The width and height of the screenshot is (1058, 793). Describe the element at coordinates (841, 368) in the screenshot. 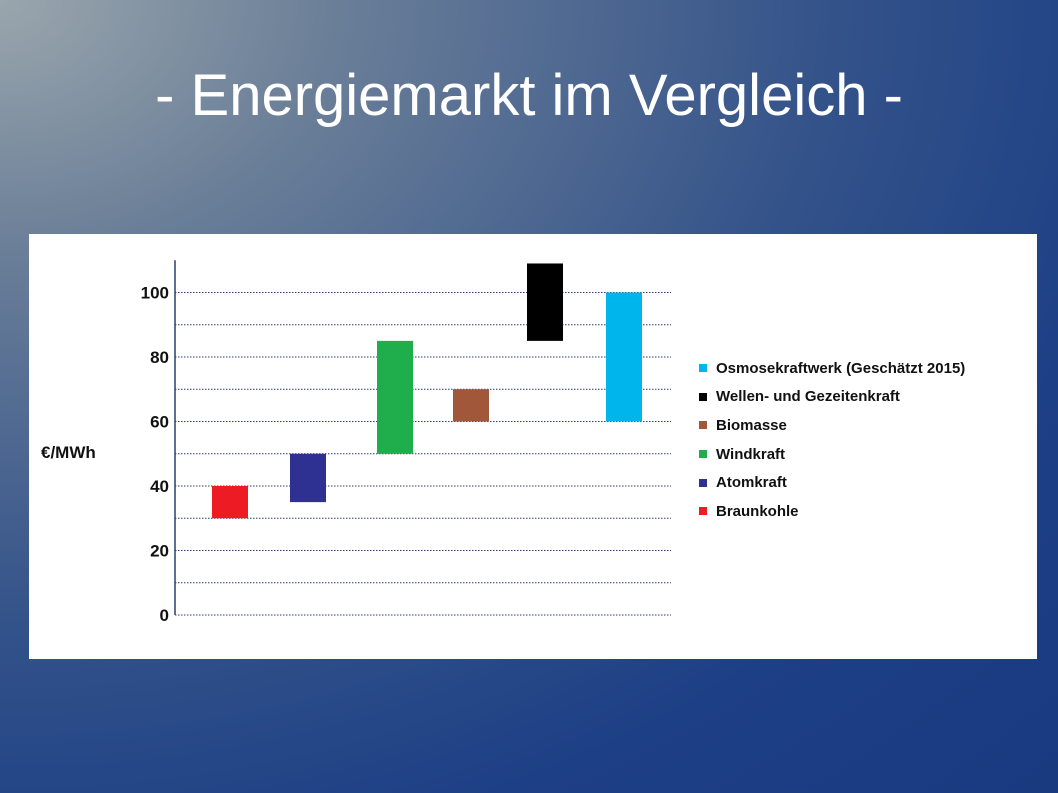

I see `legend-label: Osmosekraftwerk (Geschätzt 2015)` at that location.